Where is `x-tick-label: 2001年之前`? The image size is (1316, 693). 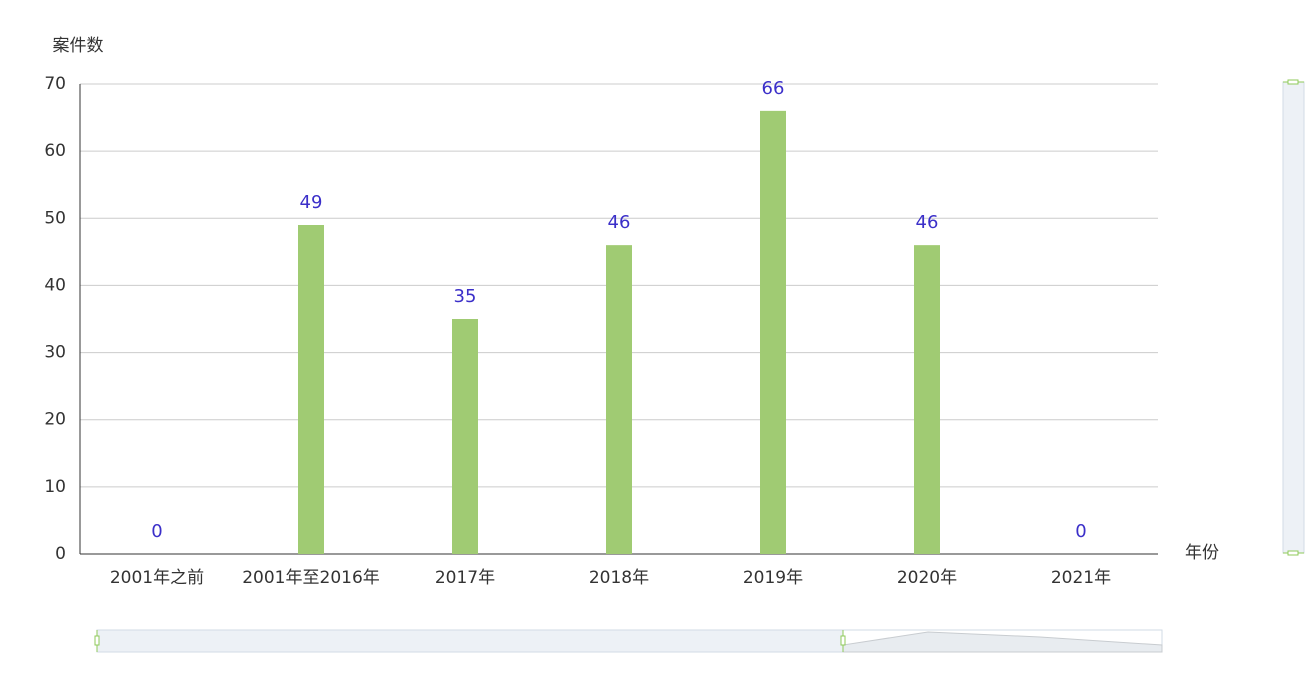 x-tick-label: 2001年之前 is located at coordinates (157, 578).